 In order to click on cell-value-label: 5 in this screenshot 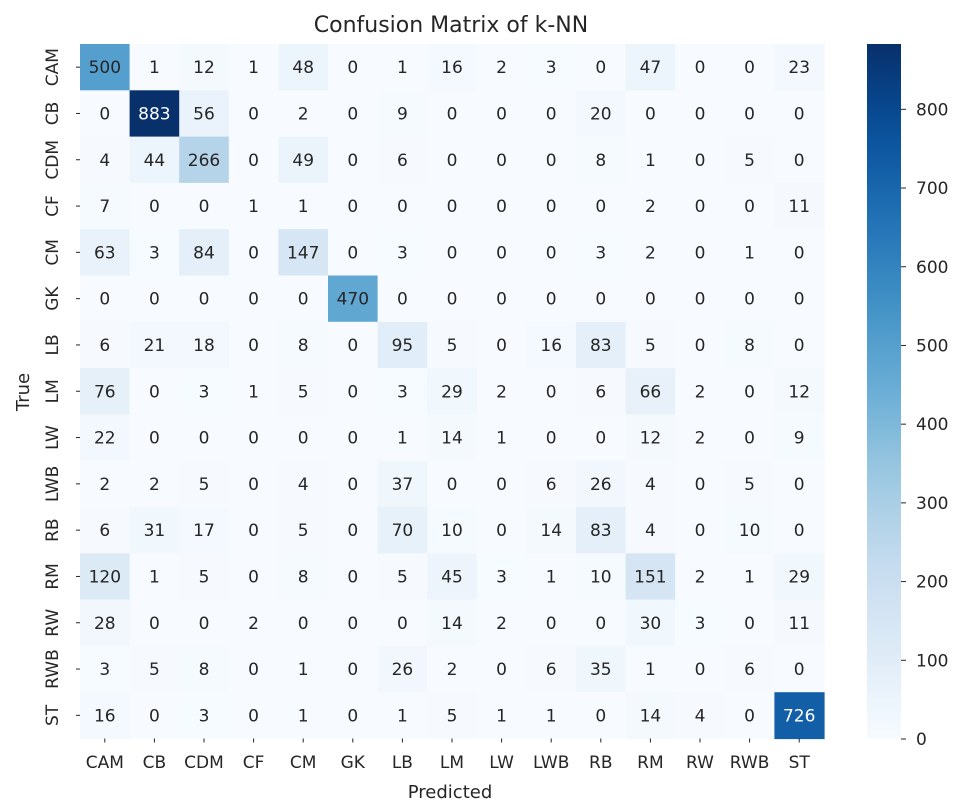, I will do `click(749, 485)`.